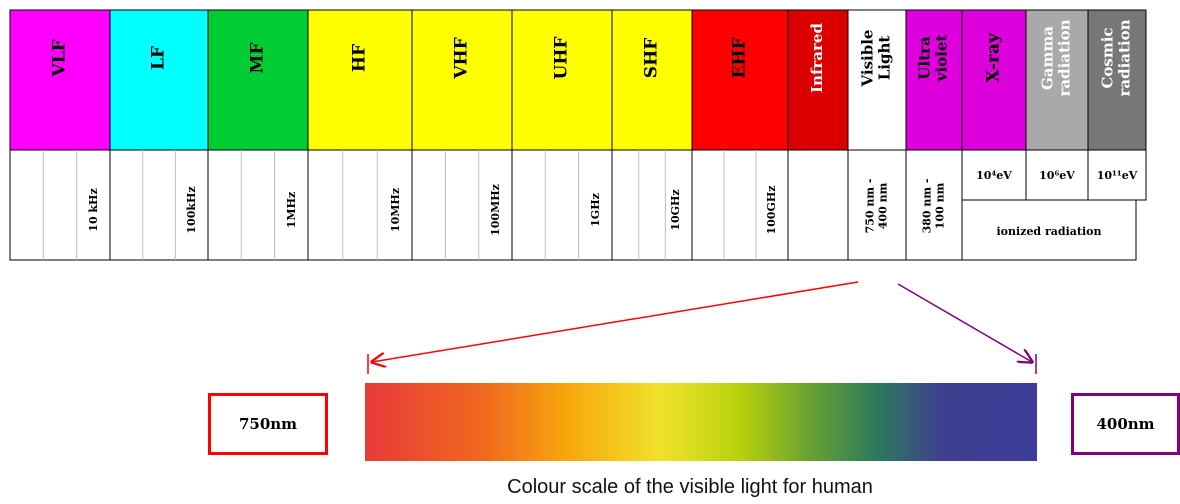 This screenshot has width=1180, height=504. Describe the element at coordinates (925, 58) in the screenshot. I see `band-label-ultra-violet: Ultra` at that location.